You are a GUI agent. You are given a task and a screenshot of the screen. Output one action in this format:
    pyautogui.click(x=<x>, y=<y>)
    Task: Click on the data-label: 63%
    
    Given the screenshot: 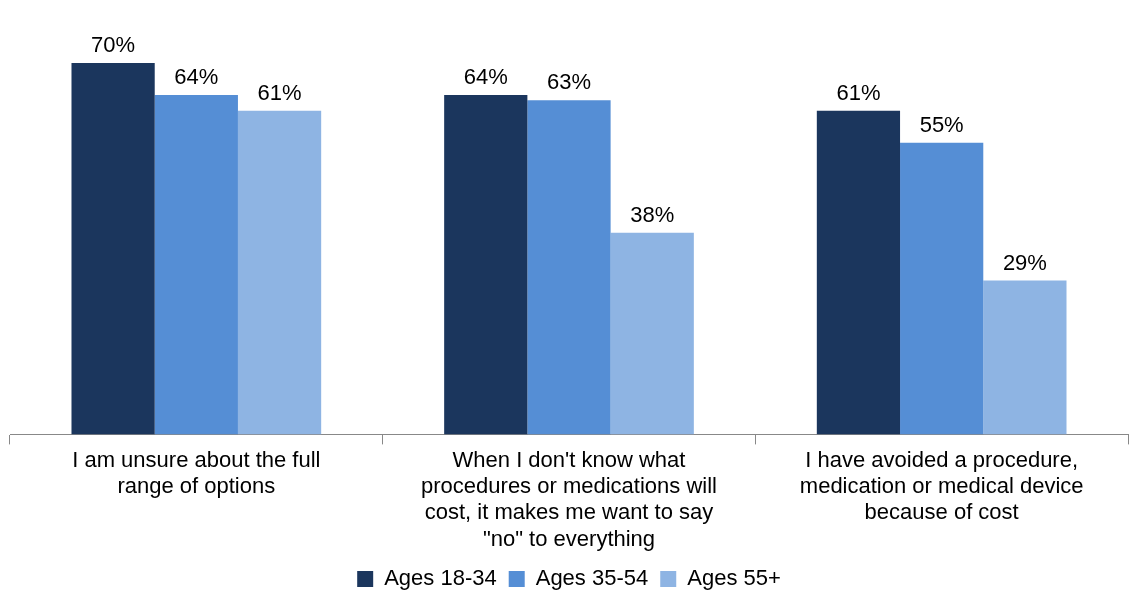 What is the action you would take?
    pyautogui.click(x=569, y=82)
    